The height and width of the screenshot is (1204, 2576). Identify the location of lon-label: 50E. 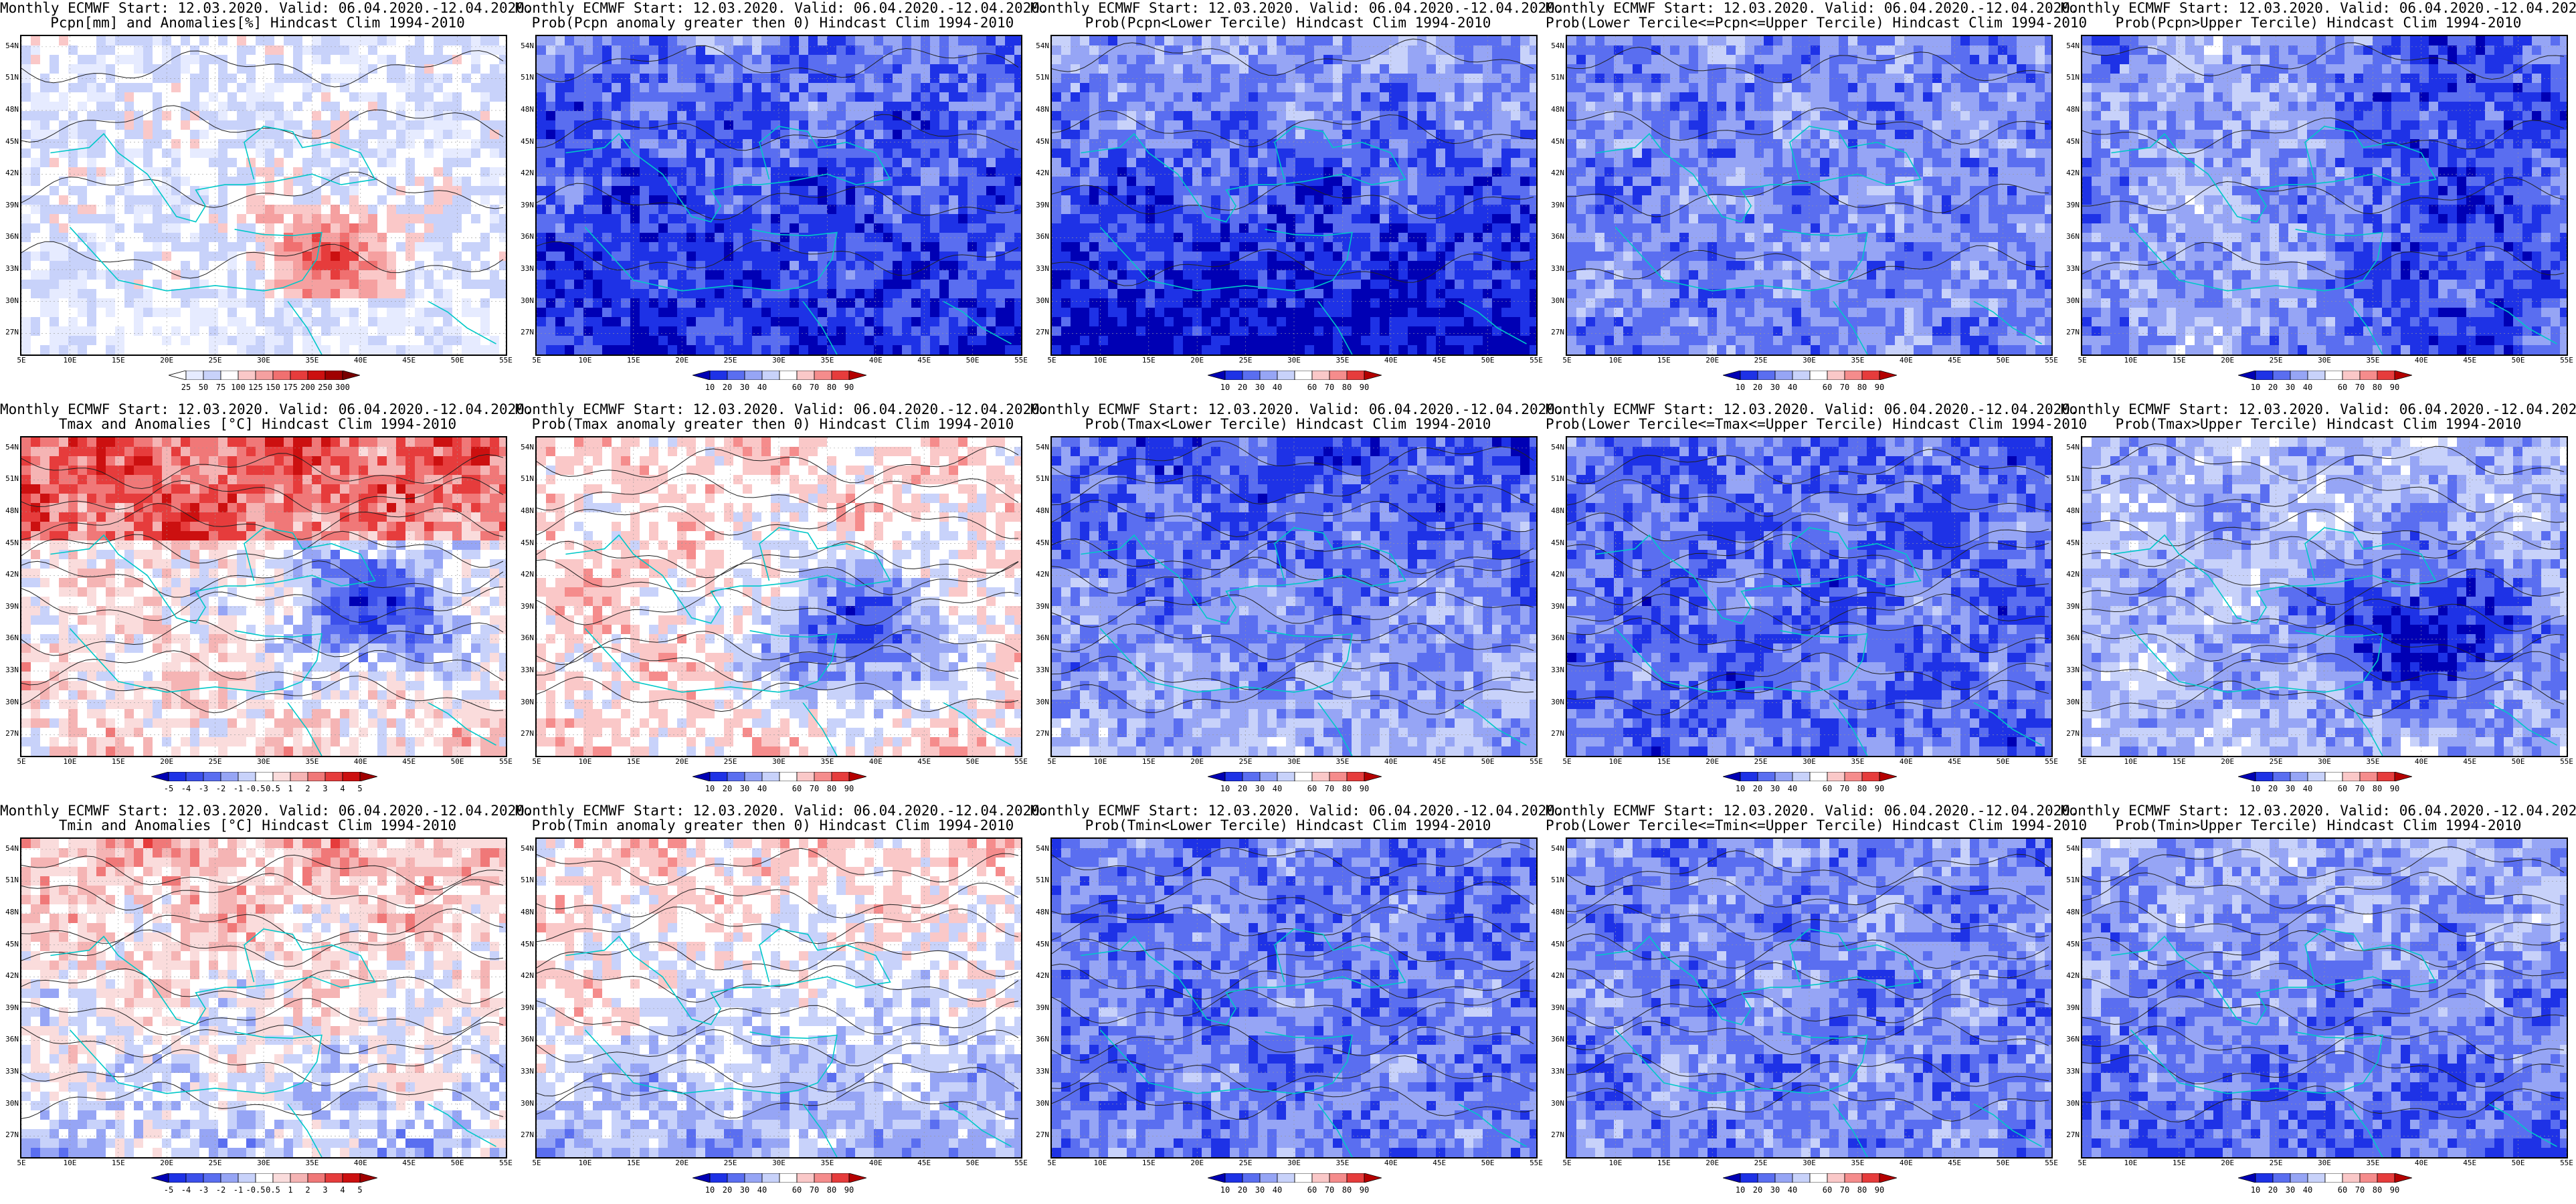
(973, 360).